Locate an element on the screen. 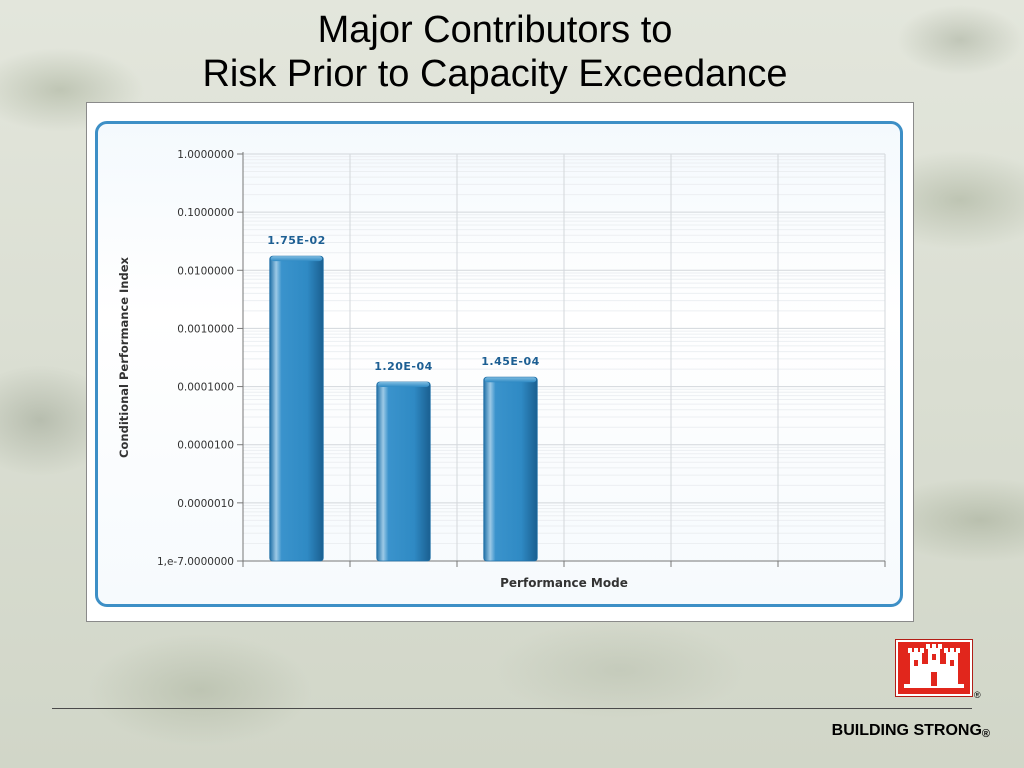  y-tick-label: 0.0010000 is located at coordinates (205, 329).